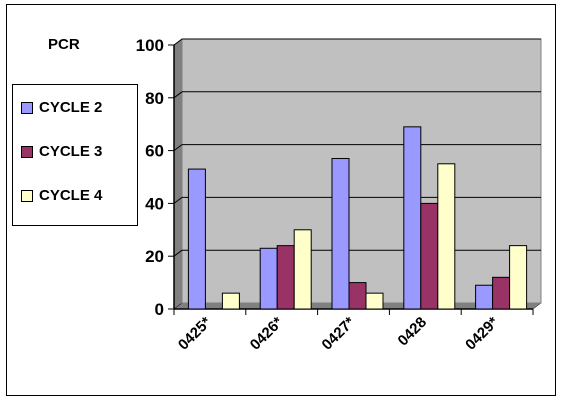 This screenshot has width=563, height=402. What do you see at coordinates (154, 256) in the screenshot?
I see `tick-label-y-20: 20` at bounding box center [154, 256].